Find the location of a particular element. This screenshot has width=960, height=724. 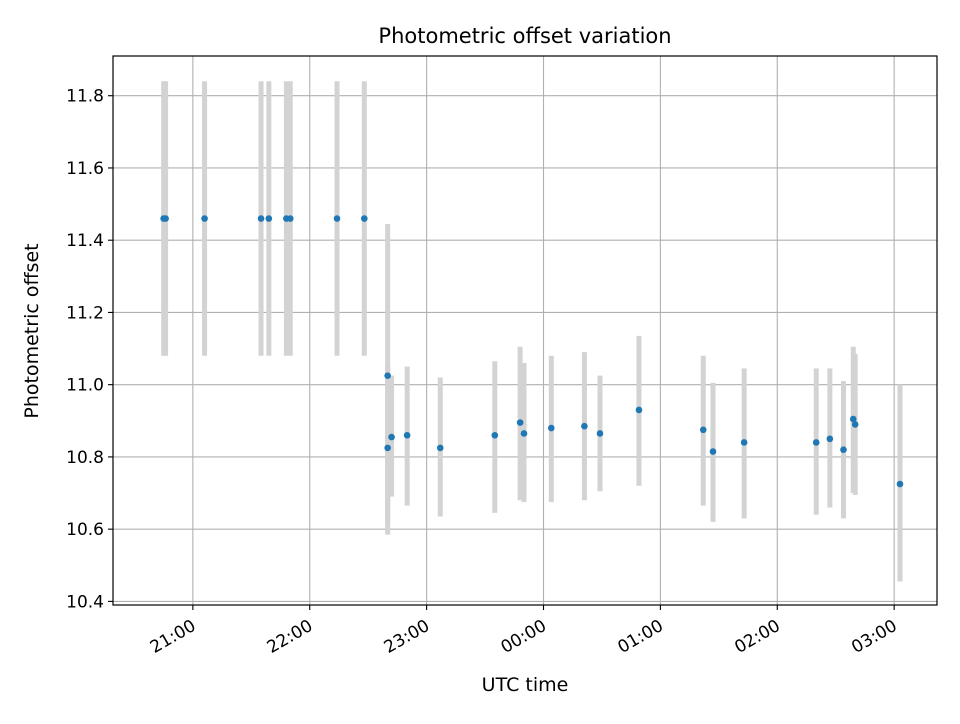

x-tick-label: 02:00 is located at coordinates (757, 637).